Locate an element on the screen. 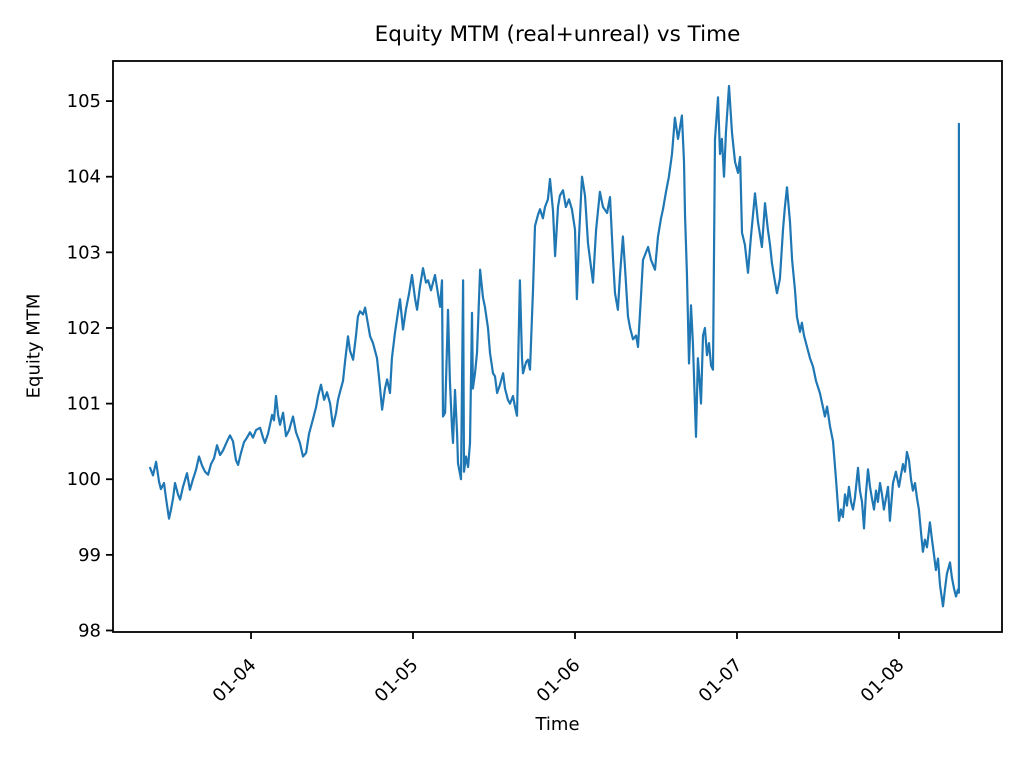 The width and height of the screenshot is (1024, 768). y-tick-label: 105 is located at coordinates (84, 101).